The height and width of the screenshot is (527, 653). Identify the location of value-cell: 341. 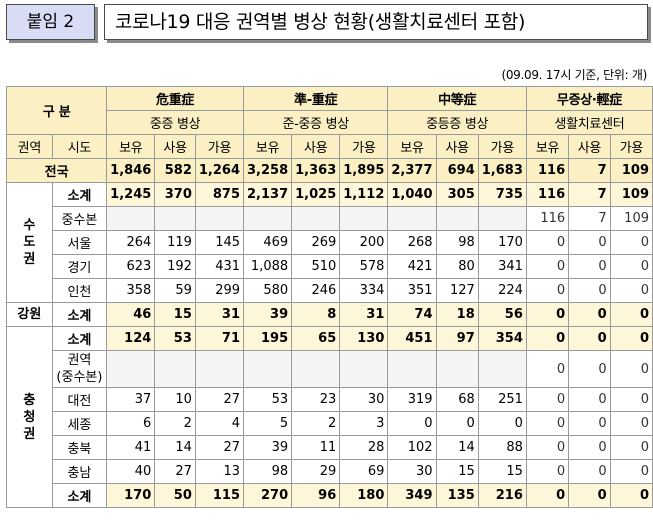
(502, 266).